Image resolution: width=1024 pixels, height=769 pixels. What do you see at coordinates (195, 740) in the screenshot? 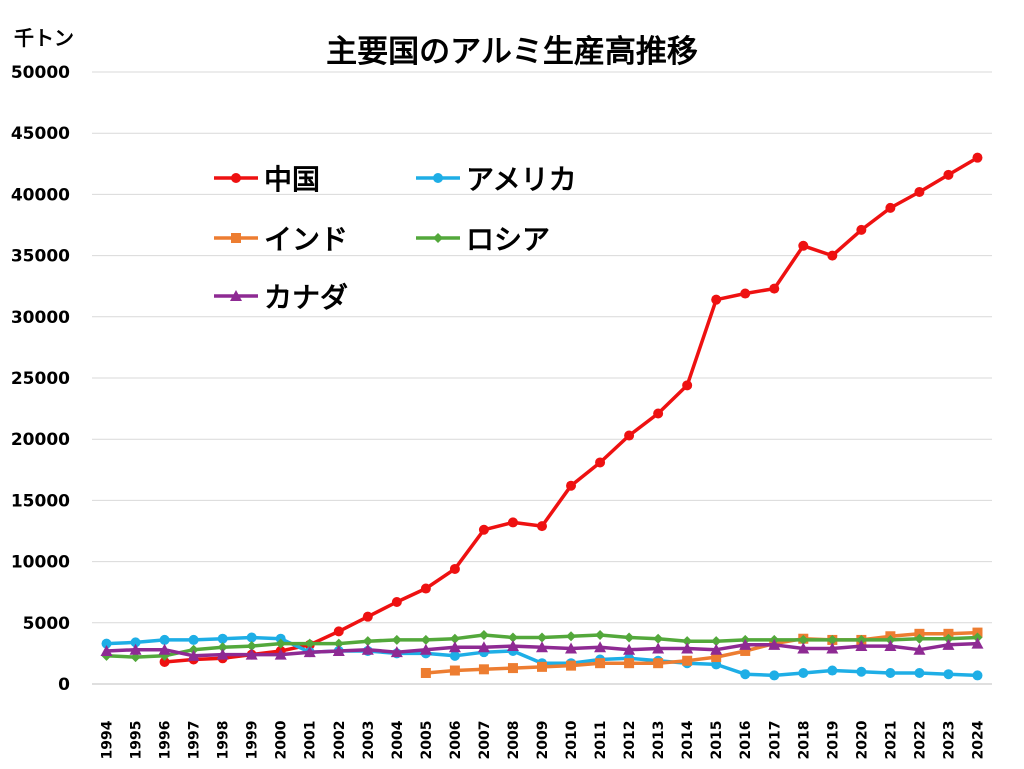
I see `x-tick-label: 1997` at bounding box center [195, 740].